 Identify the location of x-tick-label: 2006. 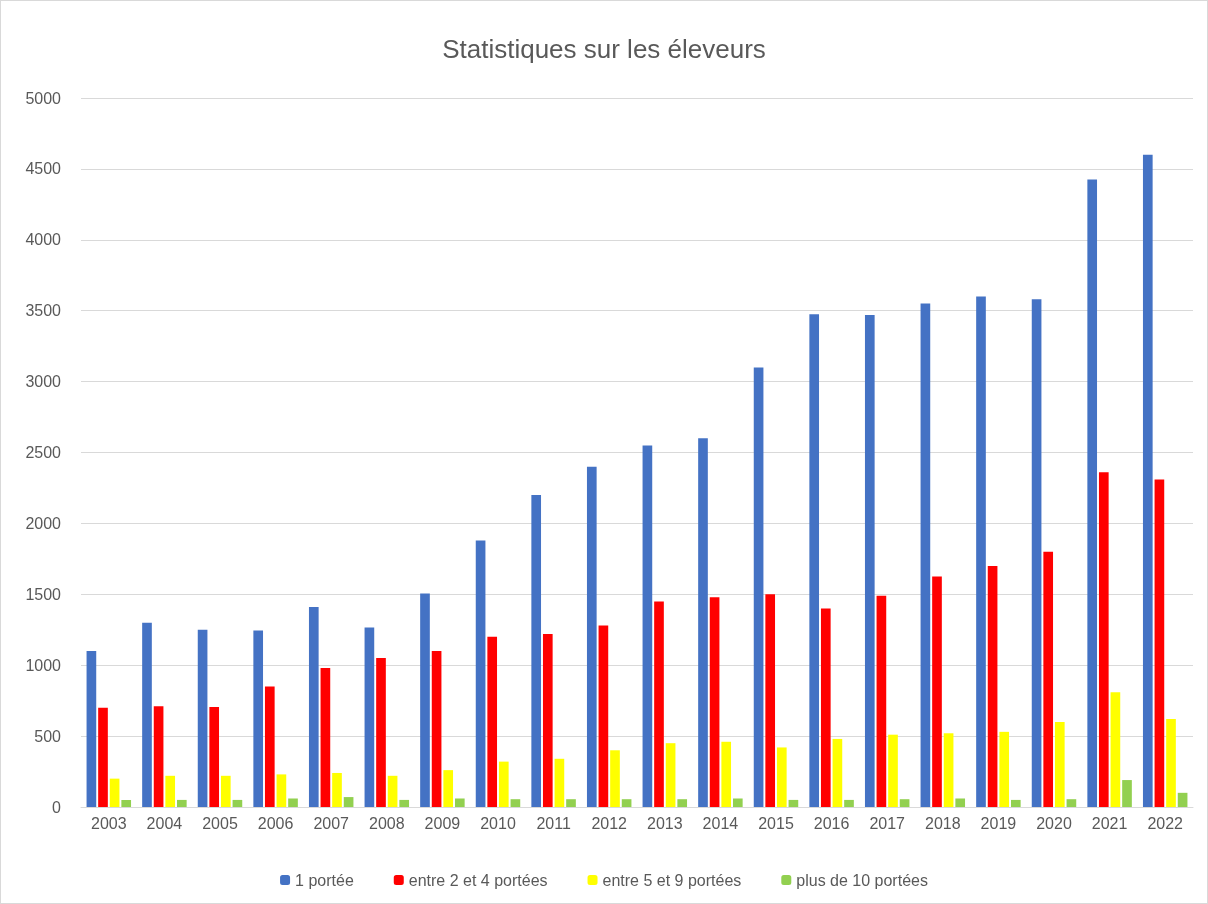
(275, 823).